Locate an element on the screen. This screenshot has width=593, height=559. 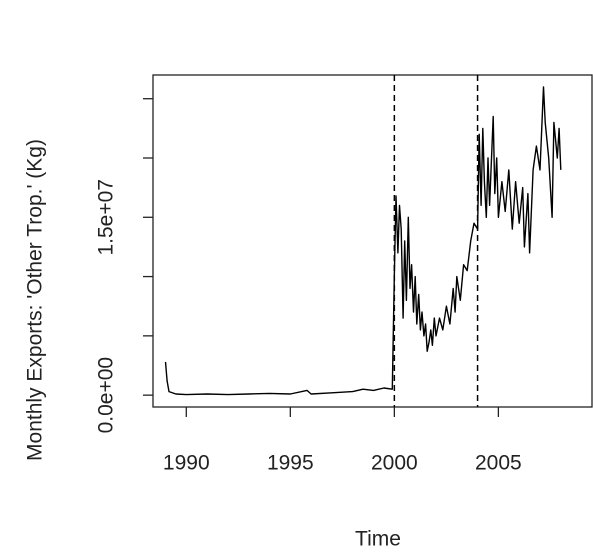
x-tick-label: 2005 is located at coordinates (498, 463).